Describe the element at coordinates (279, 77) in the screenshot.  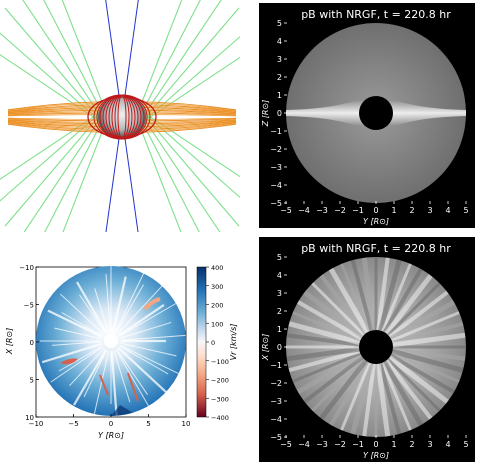
I see `y-tick-label: 2` at that location.